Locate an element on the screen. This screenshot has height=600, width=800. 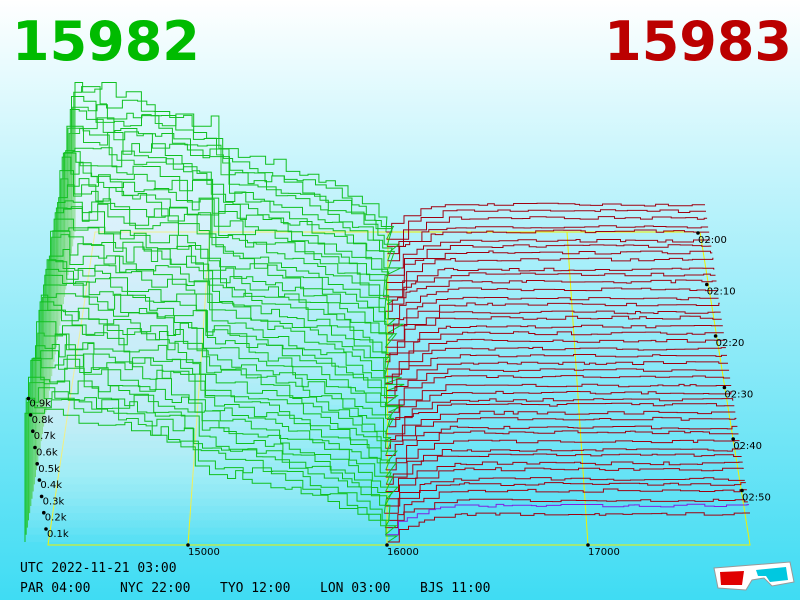
price-label: 17000 is located at coordinates (604, 552).